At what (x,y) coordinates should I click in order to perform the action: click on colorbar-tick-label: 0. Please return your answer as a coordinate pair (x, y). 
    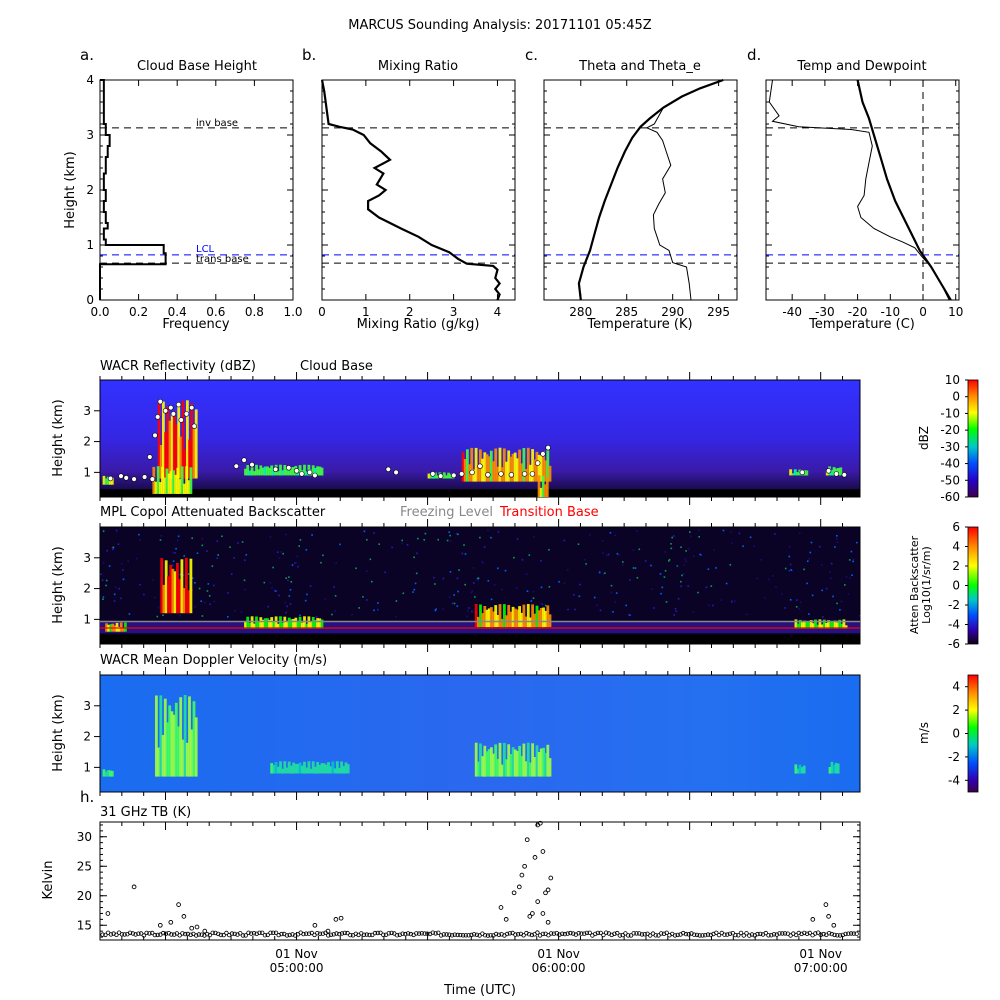
    Looking at the image, I should click on (956, 734).